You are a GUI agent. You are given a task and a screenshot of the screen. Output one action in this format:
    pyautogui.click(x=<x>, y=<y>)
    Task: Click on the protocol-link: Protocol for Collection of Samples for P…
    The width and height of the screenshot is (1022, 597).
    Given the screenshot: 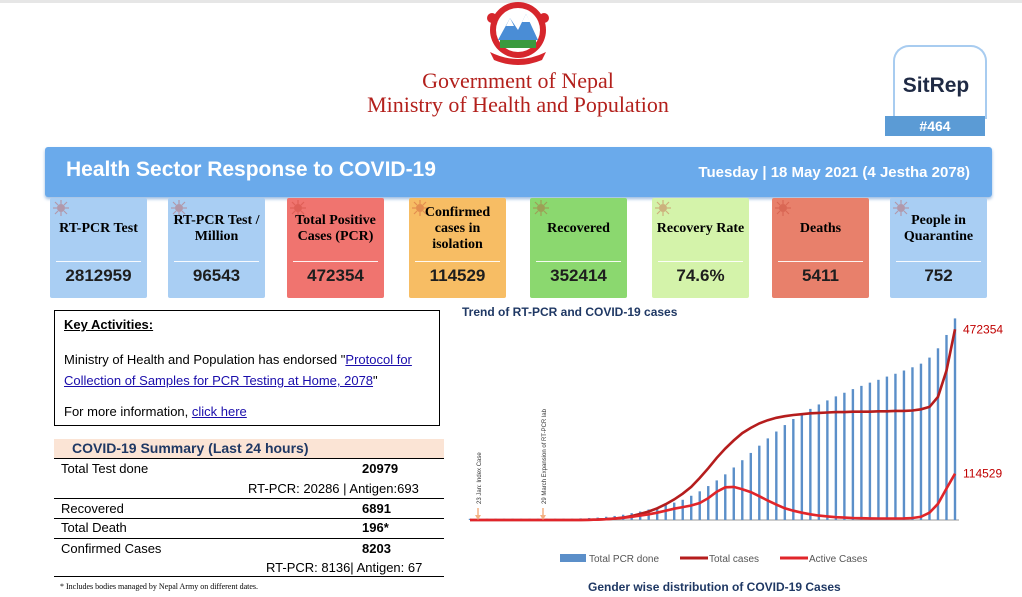 What is the action you would take?
    pyautogui.click(x=238, y=370)
    